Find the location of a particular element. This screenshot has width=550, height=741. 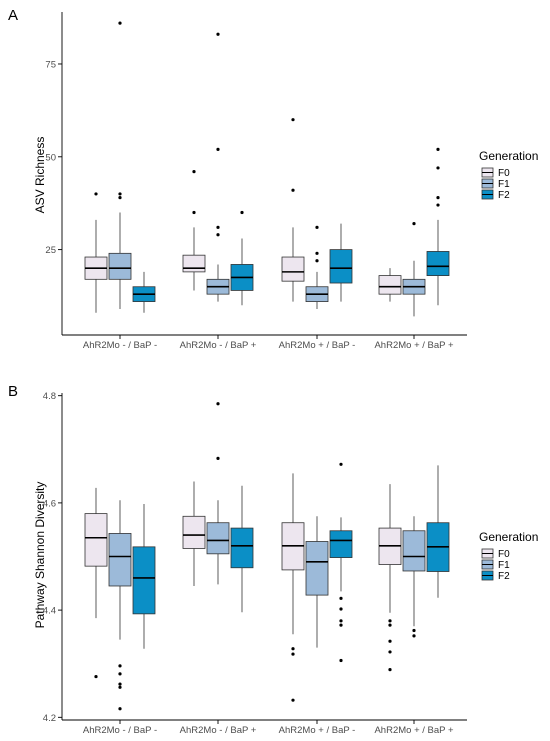

panel-a-x-tick-label: AhR2Mo - / BaP - is located at coordinates (120, 345).